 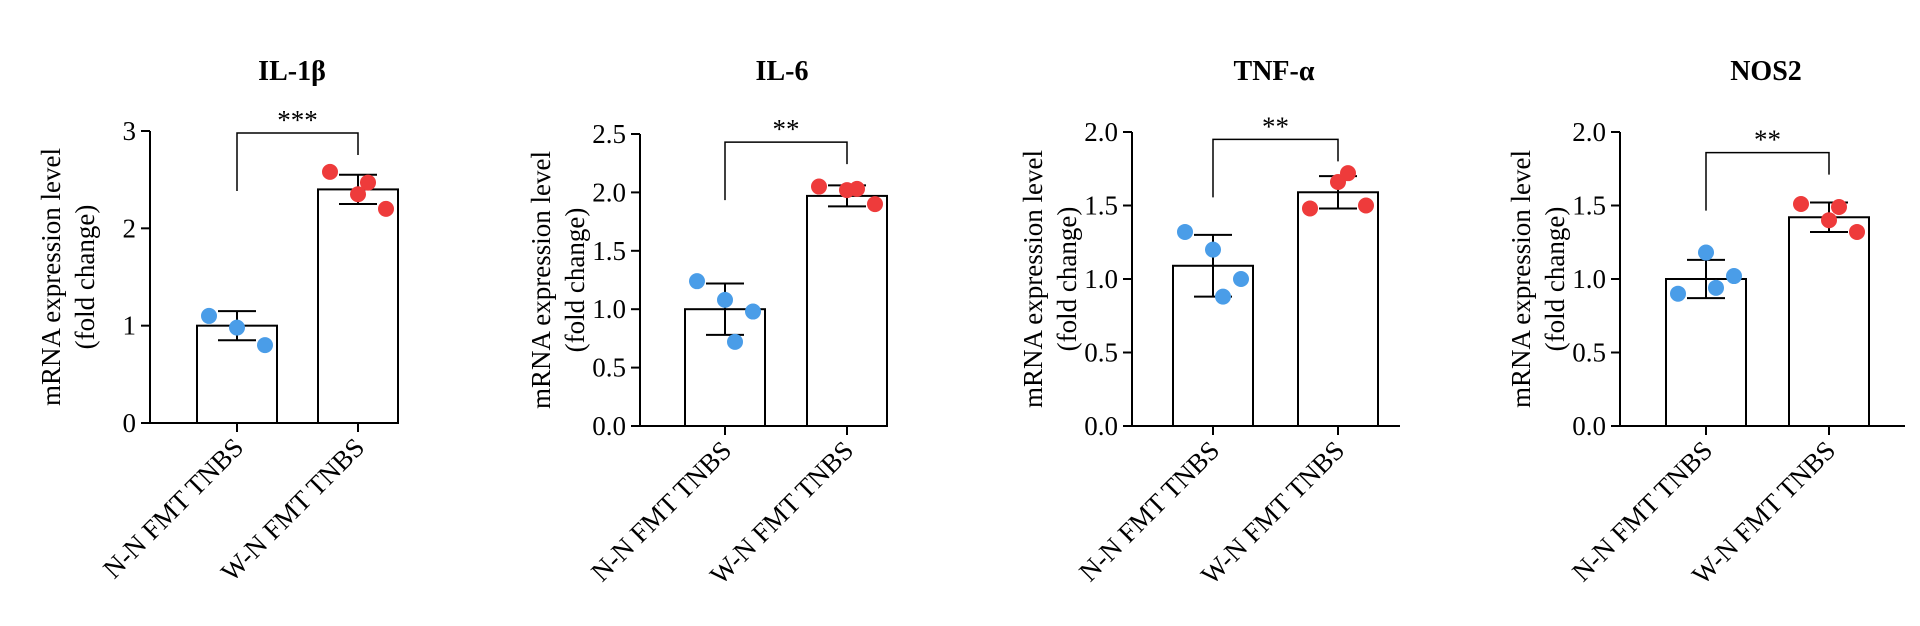 I want to click on y-tick-label: 0, so click(x=130, y=423).